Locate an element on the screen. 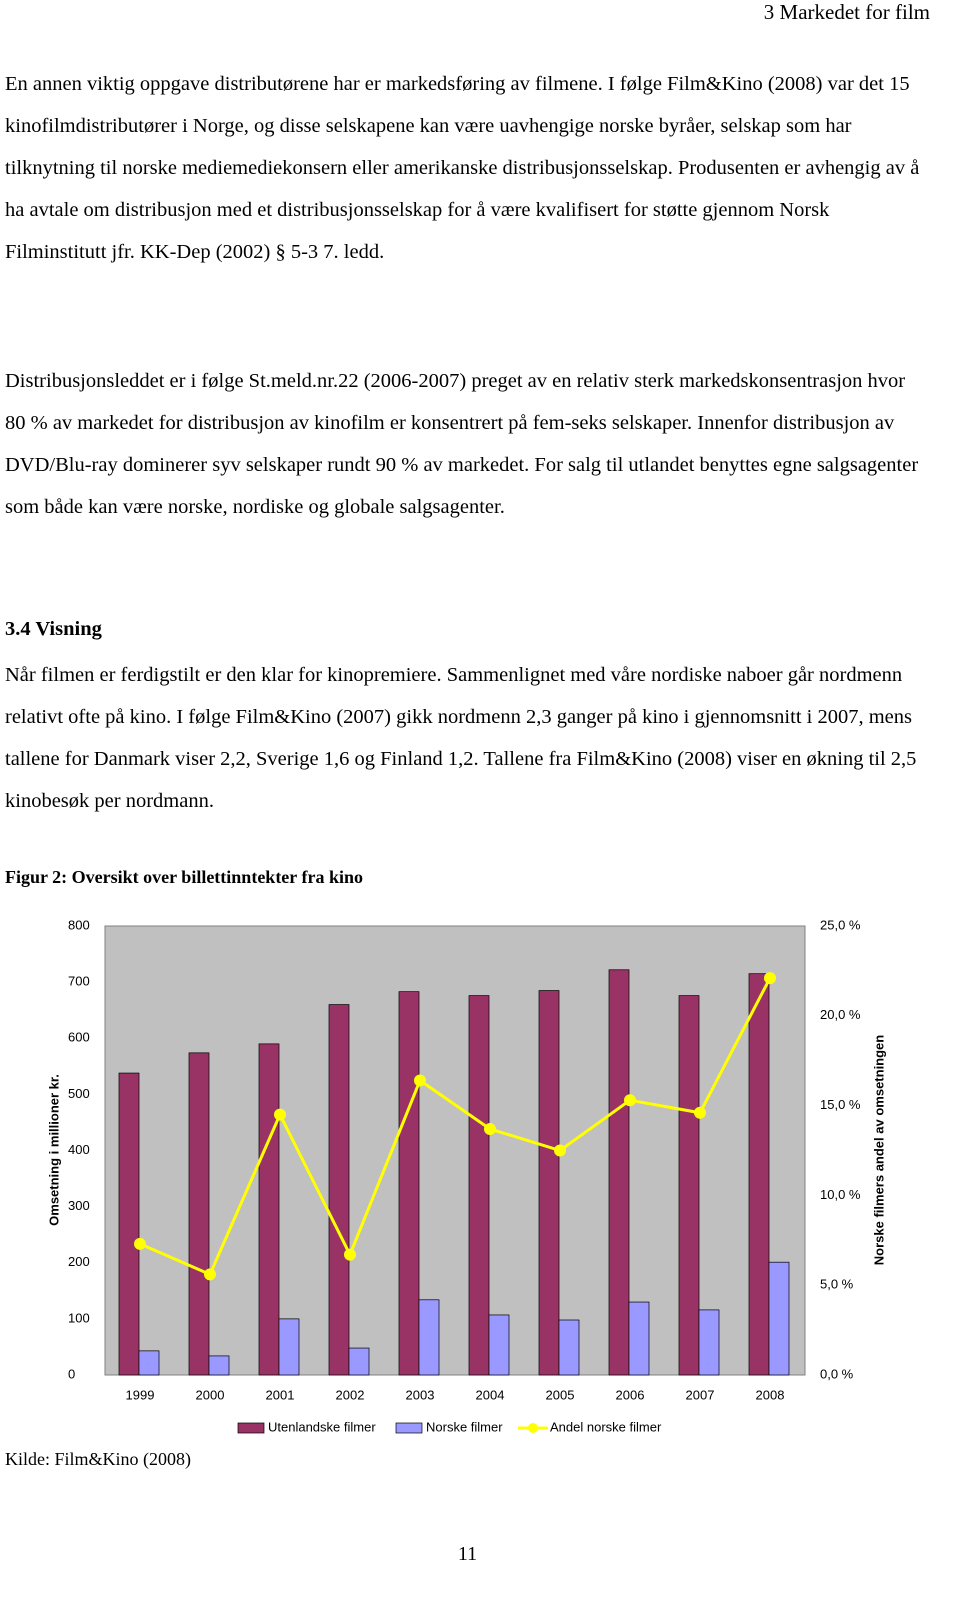 This screenshot has width=960, height=1613. y2-axis-title: Norske filmers andel av omsetningen is located at coordinates (878, 1150).